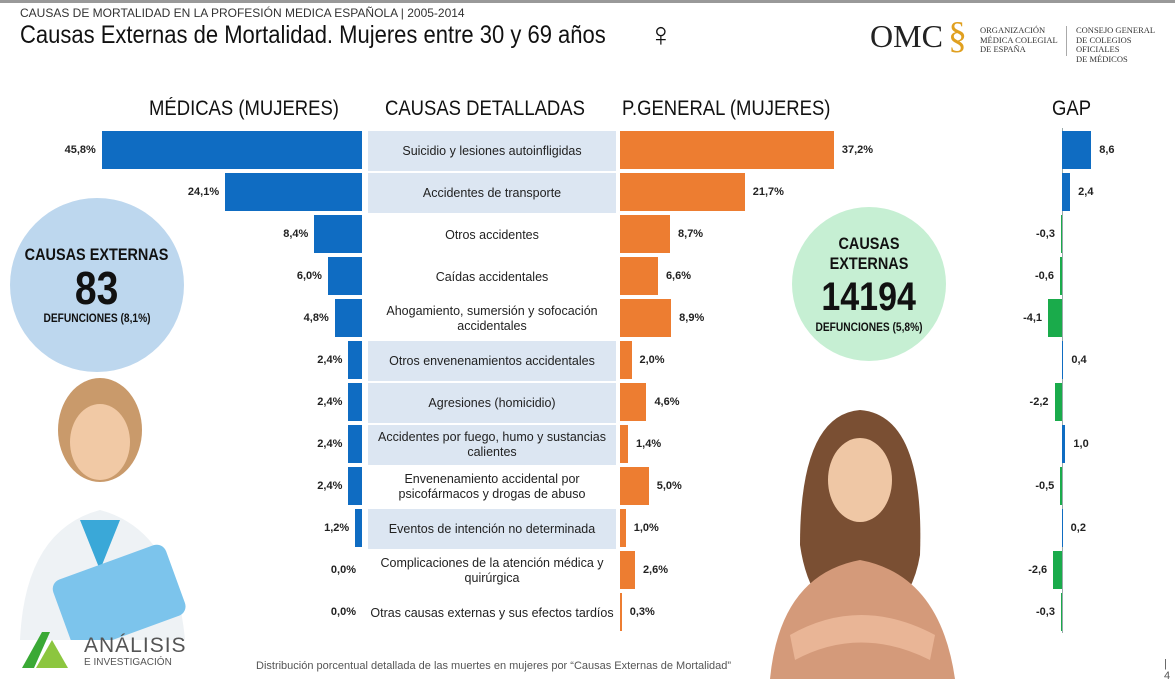 This screenshot has width=1175, height=682. Describe the element at coordinates (203, 192) in the screenshot. I see `medicas-value-label: 24,1%` at that location.